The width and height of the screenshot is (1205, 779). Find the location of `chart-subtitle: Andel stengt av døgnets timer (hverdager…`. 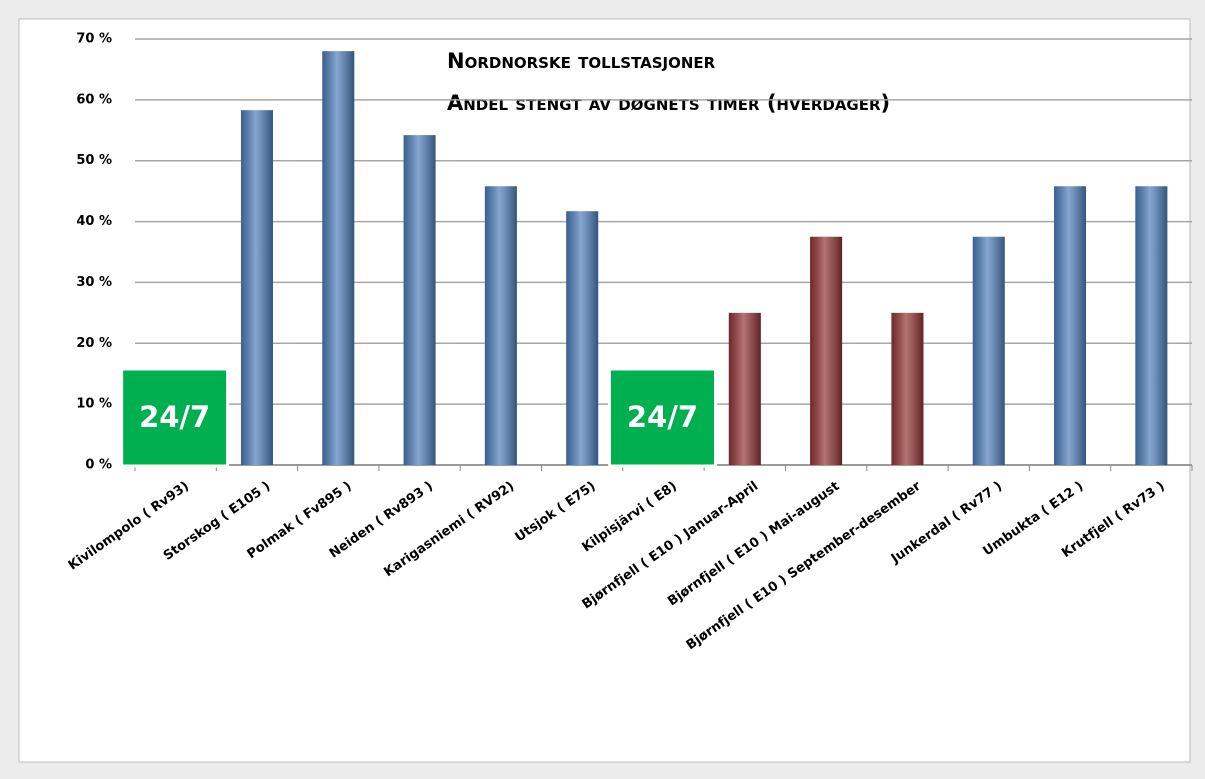

chart-subtitle: Andel stengt av døgnets timer (hverdager… is located at coordinates (668, 103).